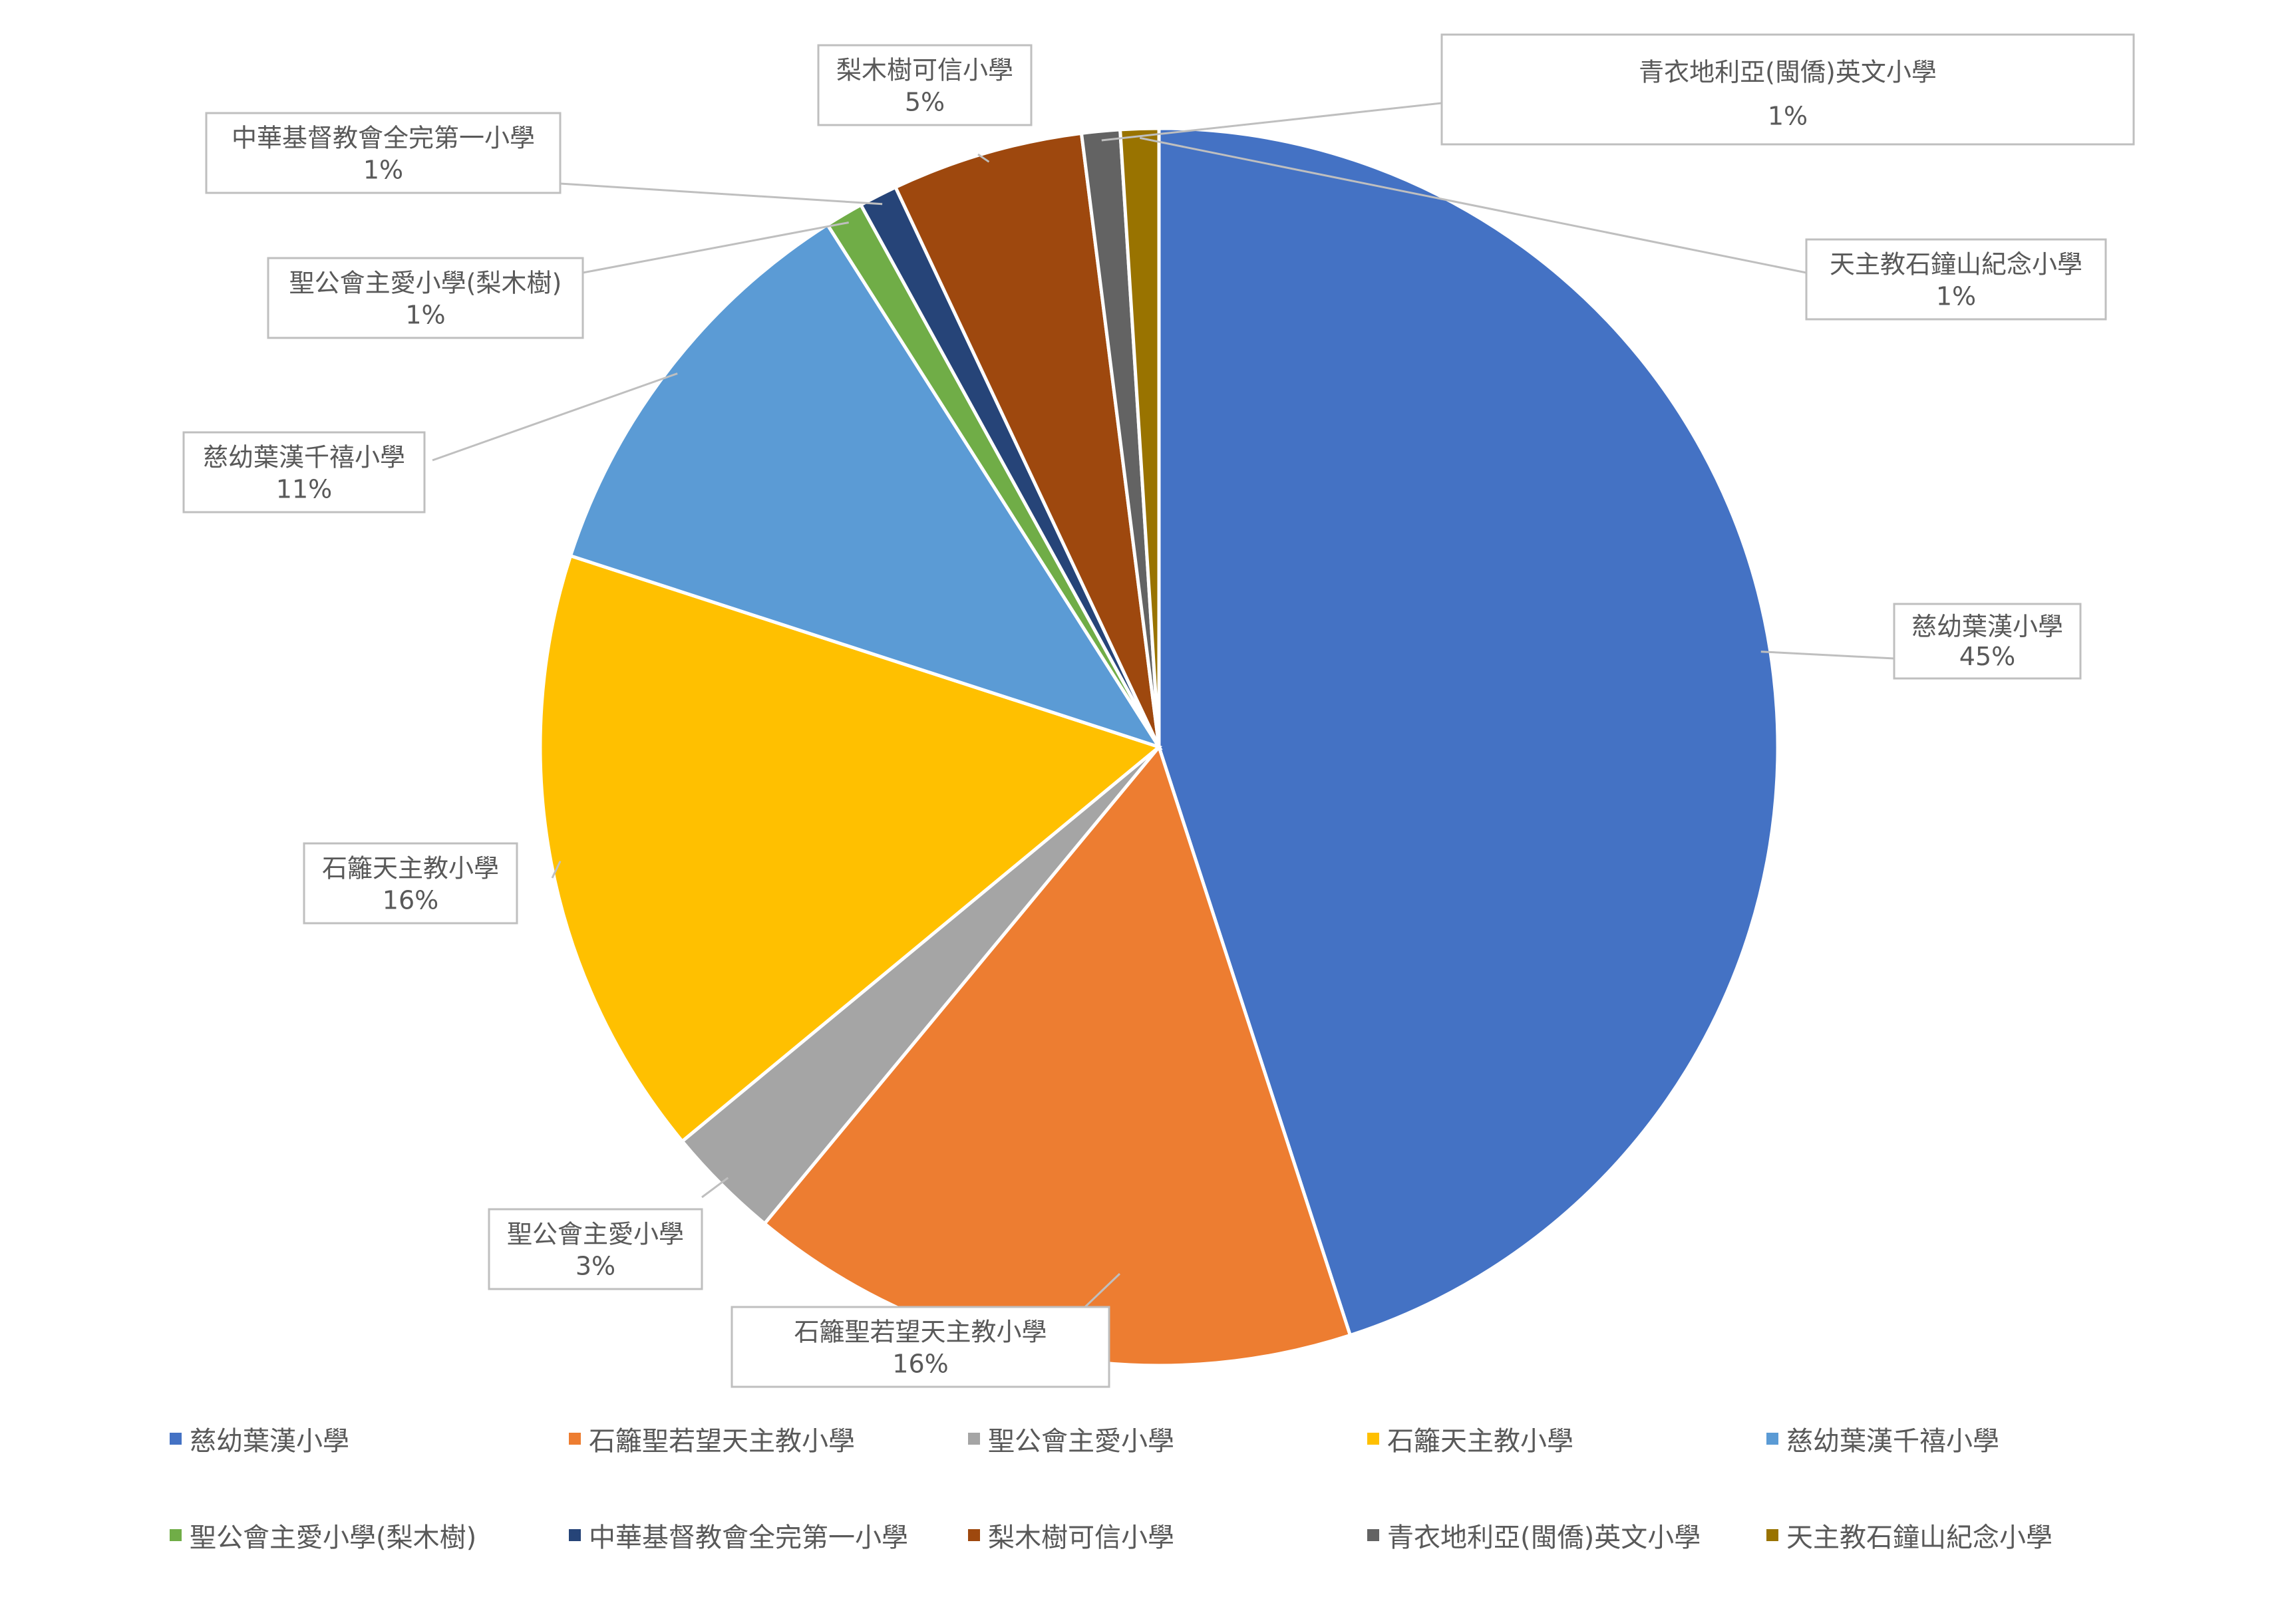 The width and height of the screenshot is (2296, 1597). What do you see at coordinates (924, 69) in the screenshot?
I see `data-label-name: 梨木樹可信小學` at bounding box center [924, 69].